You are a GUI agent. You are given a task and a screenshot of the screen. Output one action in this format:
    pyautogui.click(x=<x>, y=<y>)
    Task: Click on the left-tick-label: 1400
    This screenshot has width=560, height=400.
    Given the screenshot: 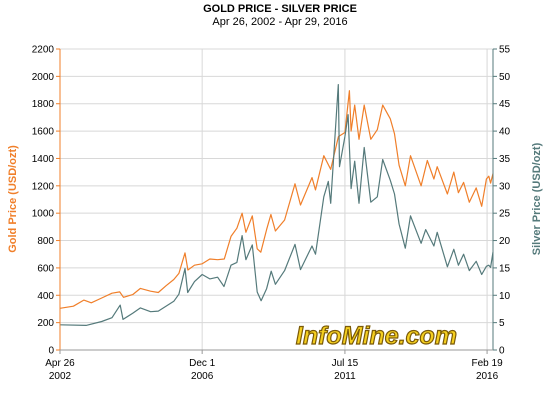 What is the action you would take?
    pyautogui.click(x=43, y=159)
    